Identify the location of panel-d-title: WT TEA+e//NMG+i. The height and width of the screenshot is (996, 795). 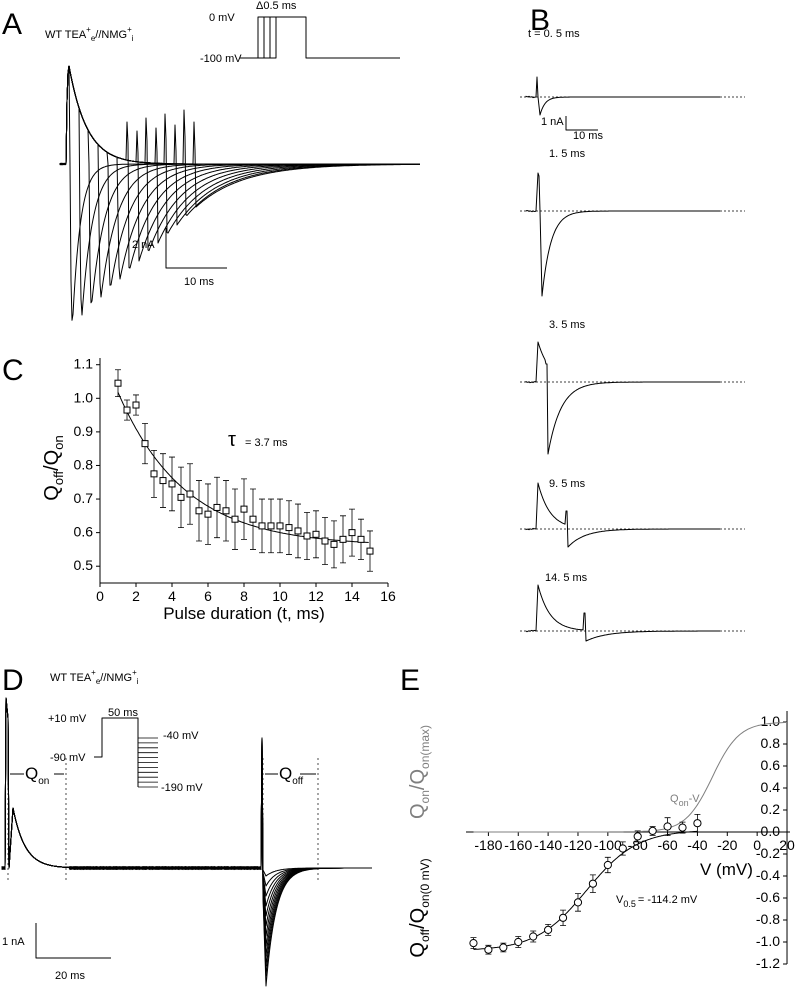
(94, 677).